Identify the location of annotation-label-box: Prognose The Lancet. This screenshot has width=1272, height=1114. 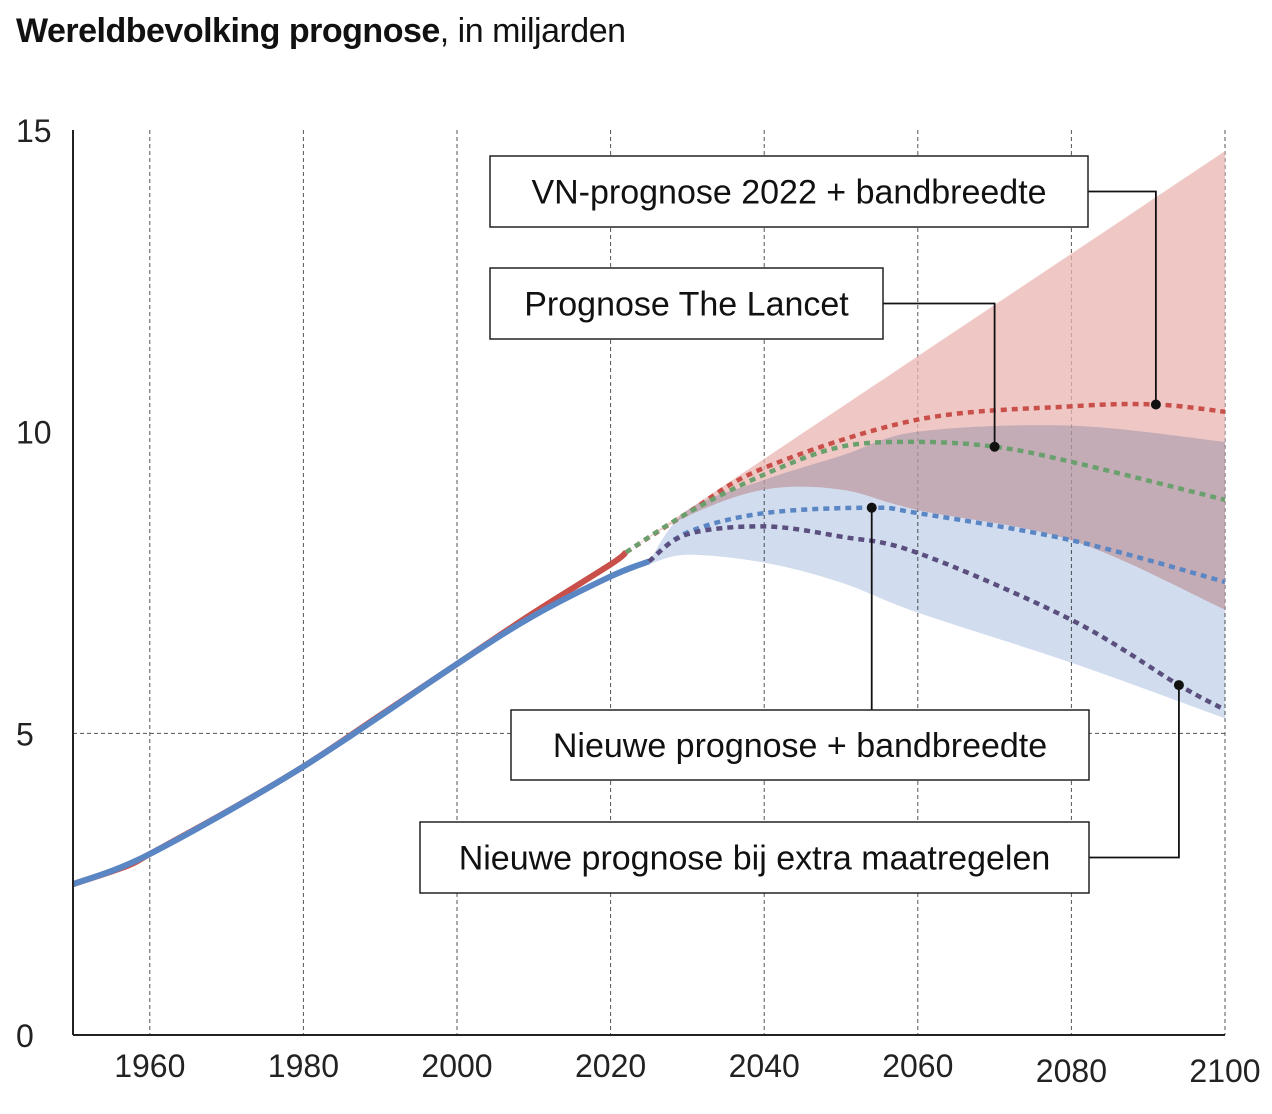
(686, 303).